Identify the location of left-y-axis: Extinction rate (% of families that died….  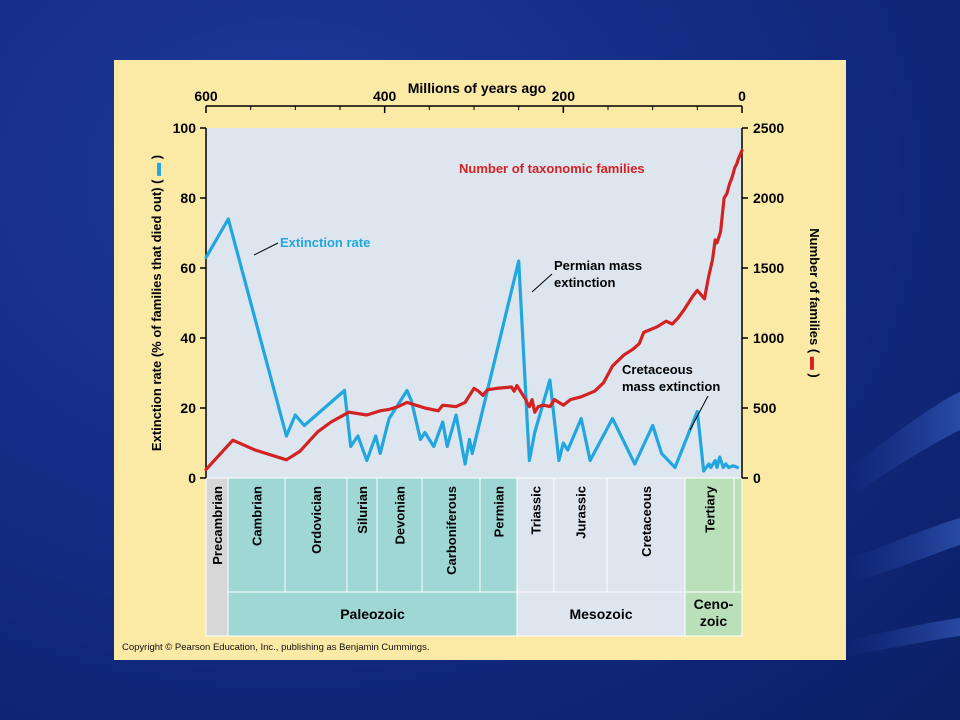
(178, 303).